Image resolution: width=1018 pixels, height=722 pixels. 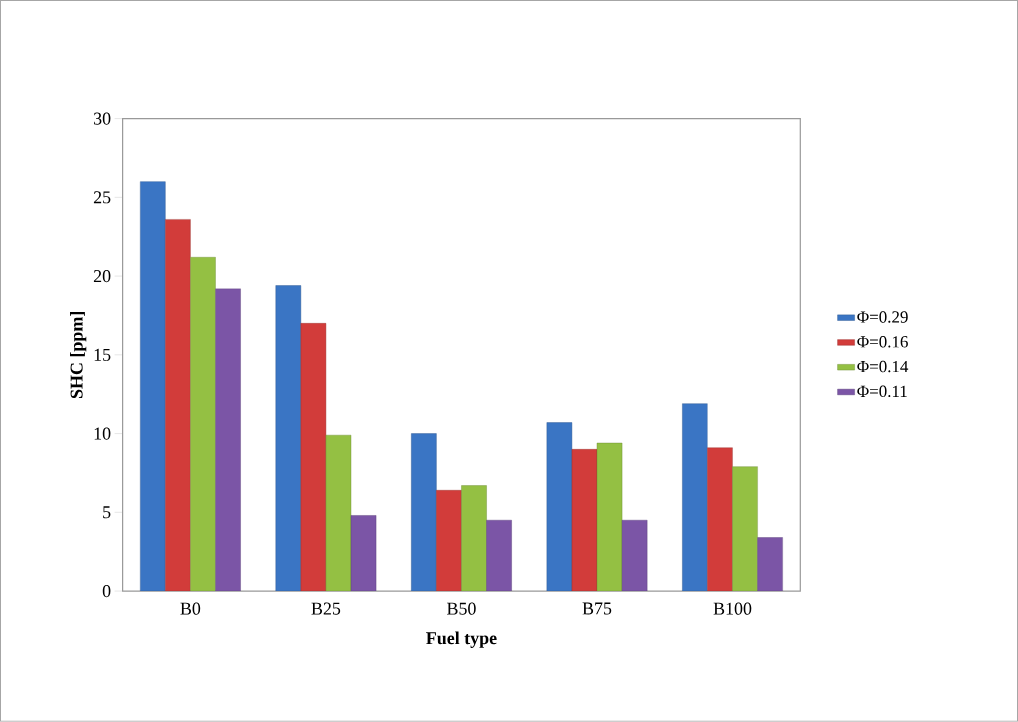 What do you see at coordinates (107, 512) in the screenshot?
I see `y-tick-label: 5` at bounding box center [107, 512].